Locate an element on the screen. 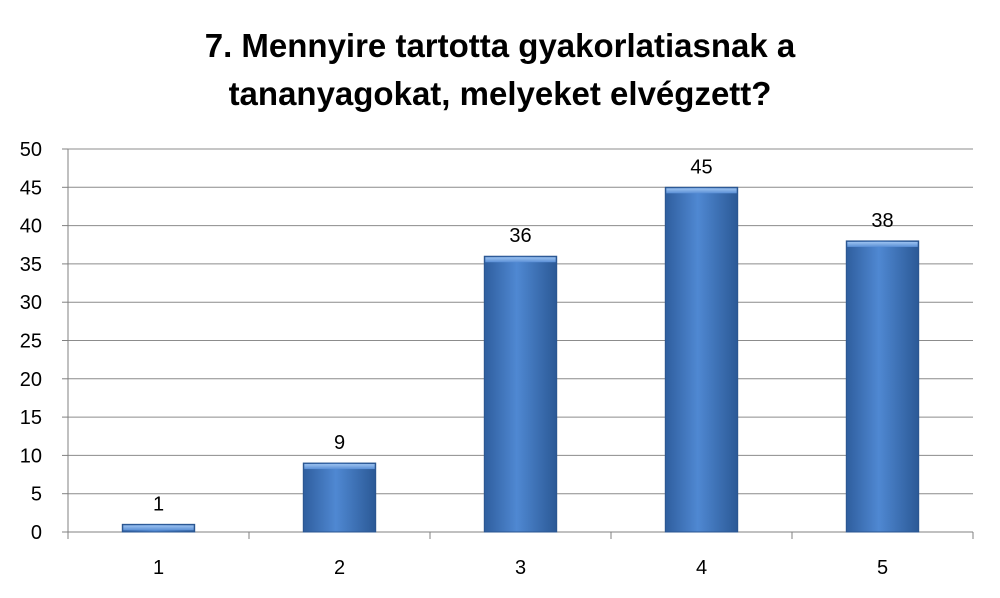 This screenshot has width=1000, height=598. y-tick-label: 0 is located at coordinates (36, 533).